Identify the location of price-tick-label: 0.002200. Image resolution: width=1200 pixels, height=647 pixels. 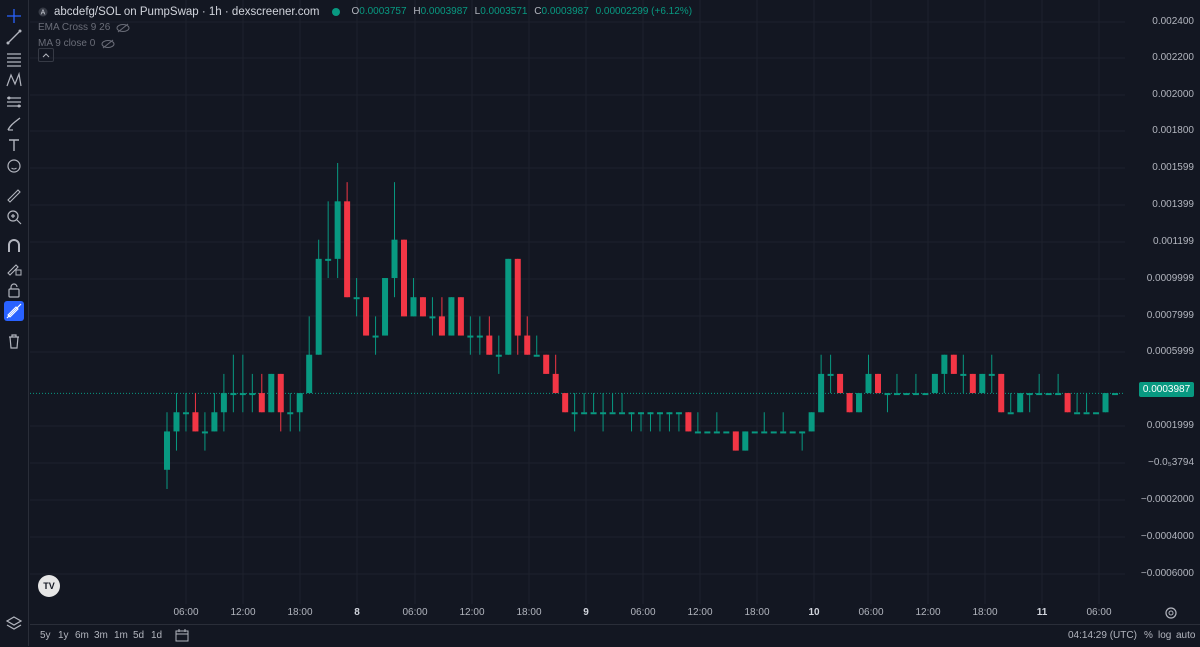
(1173, 57).